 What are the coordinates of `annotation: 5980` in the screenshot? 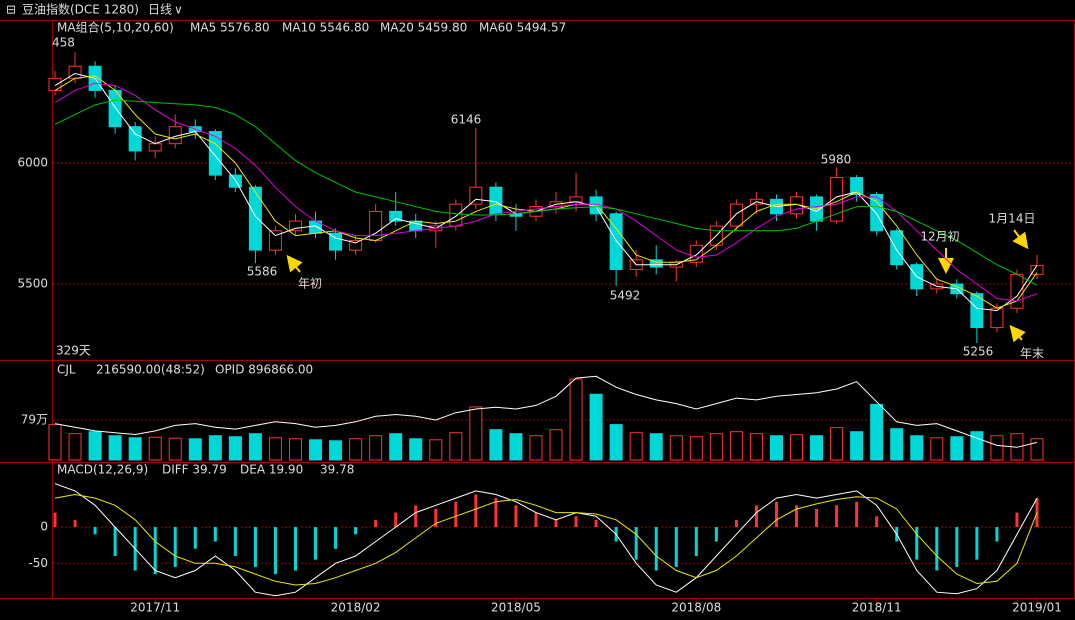 It's located at (836, 160).